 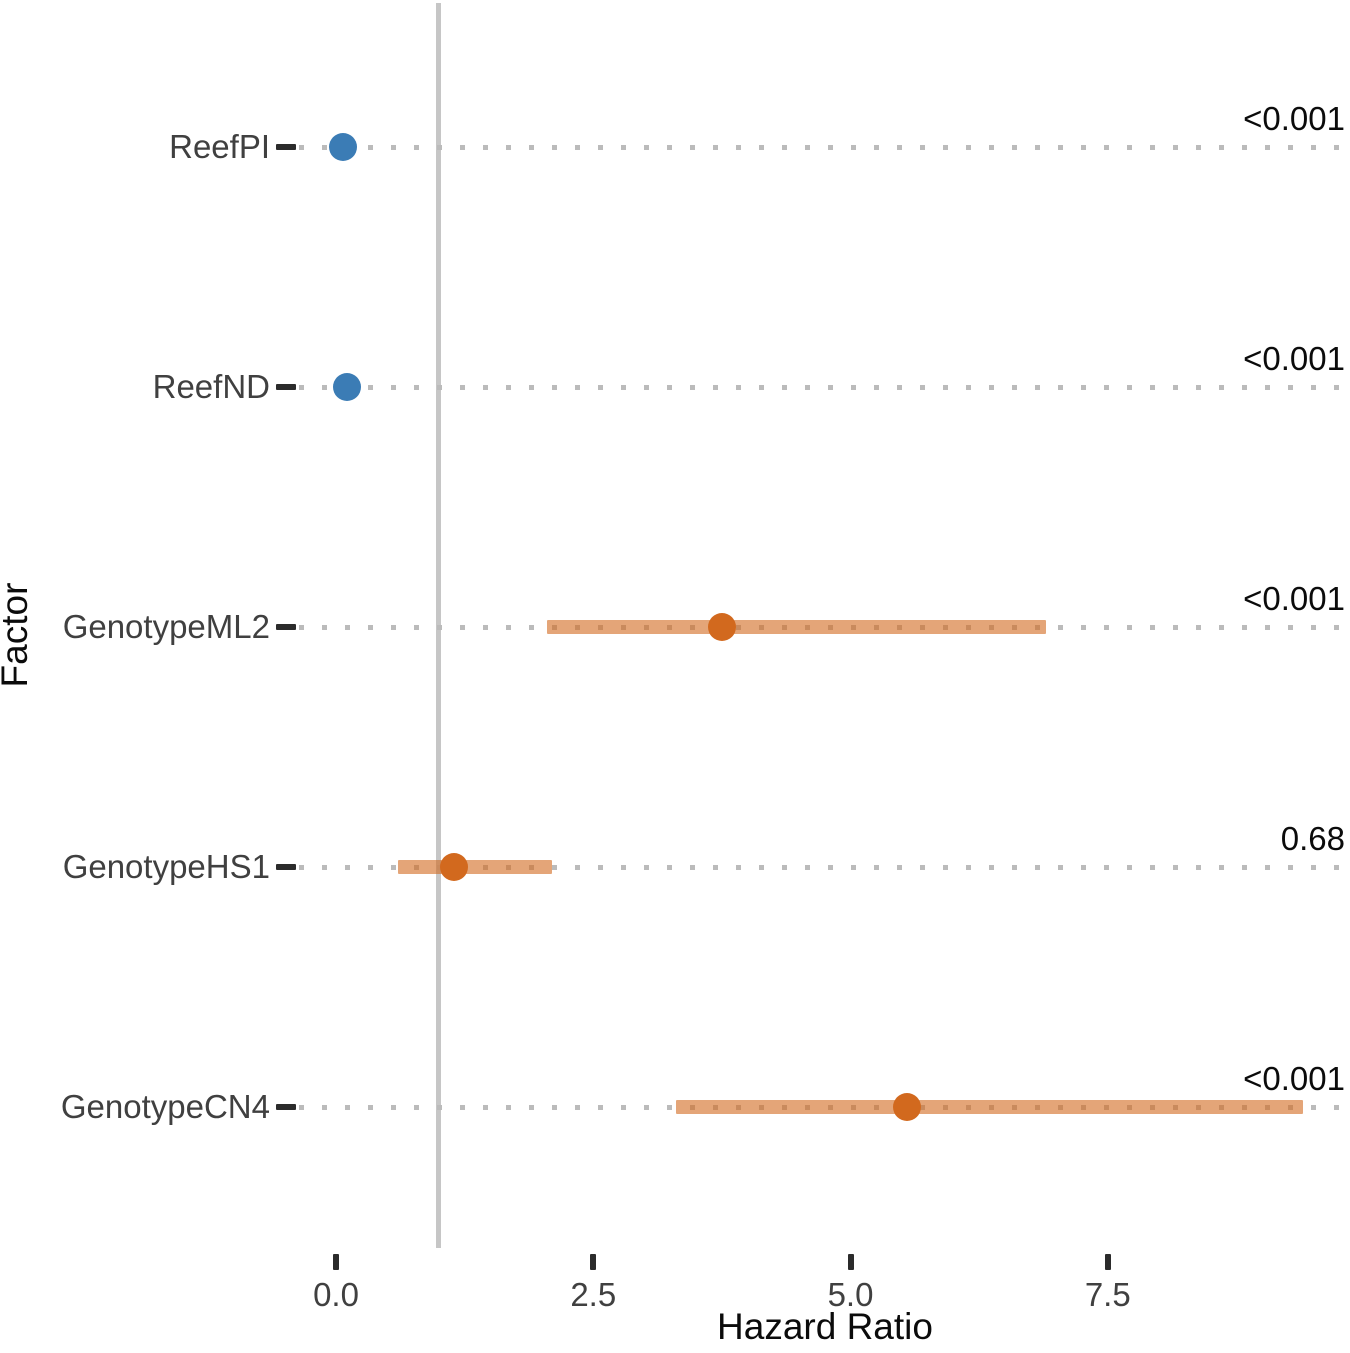 I want to click on y-axis-label: GenotypeCN4, so click(x=165, y=1106).